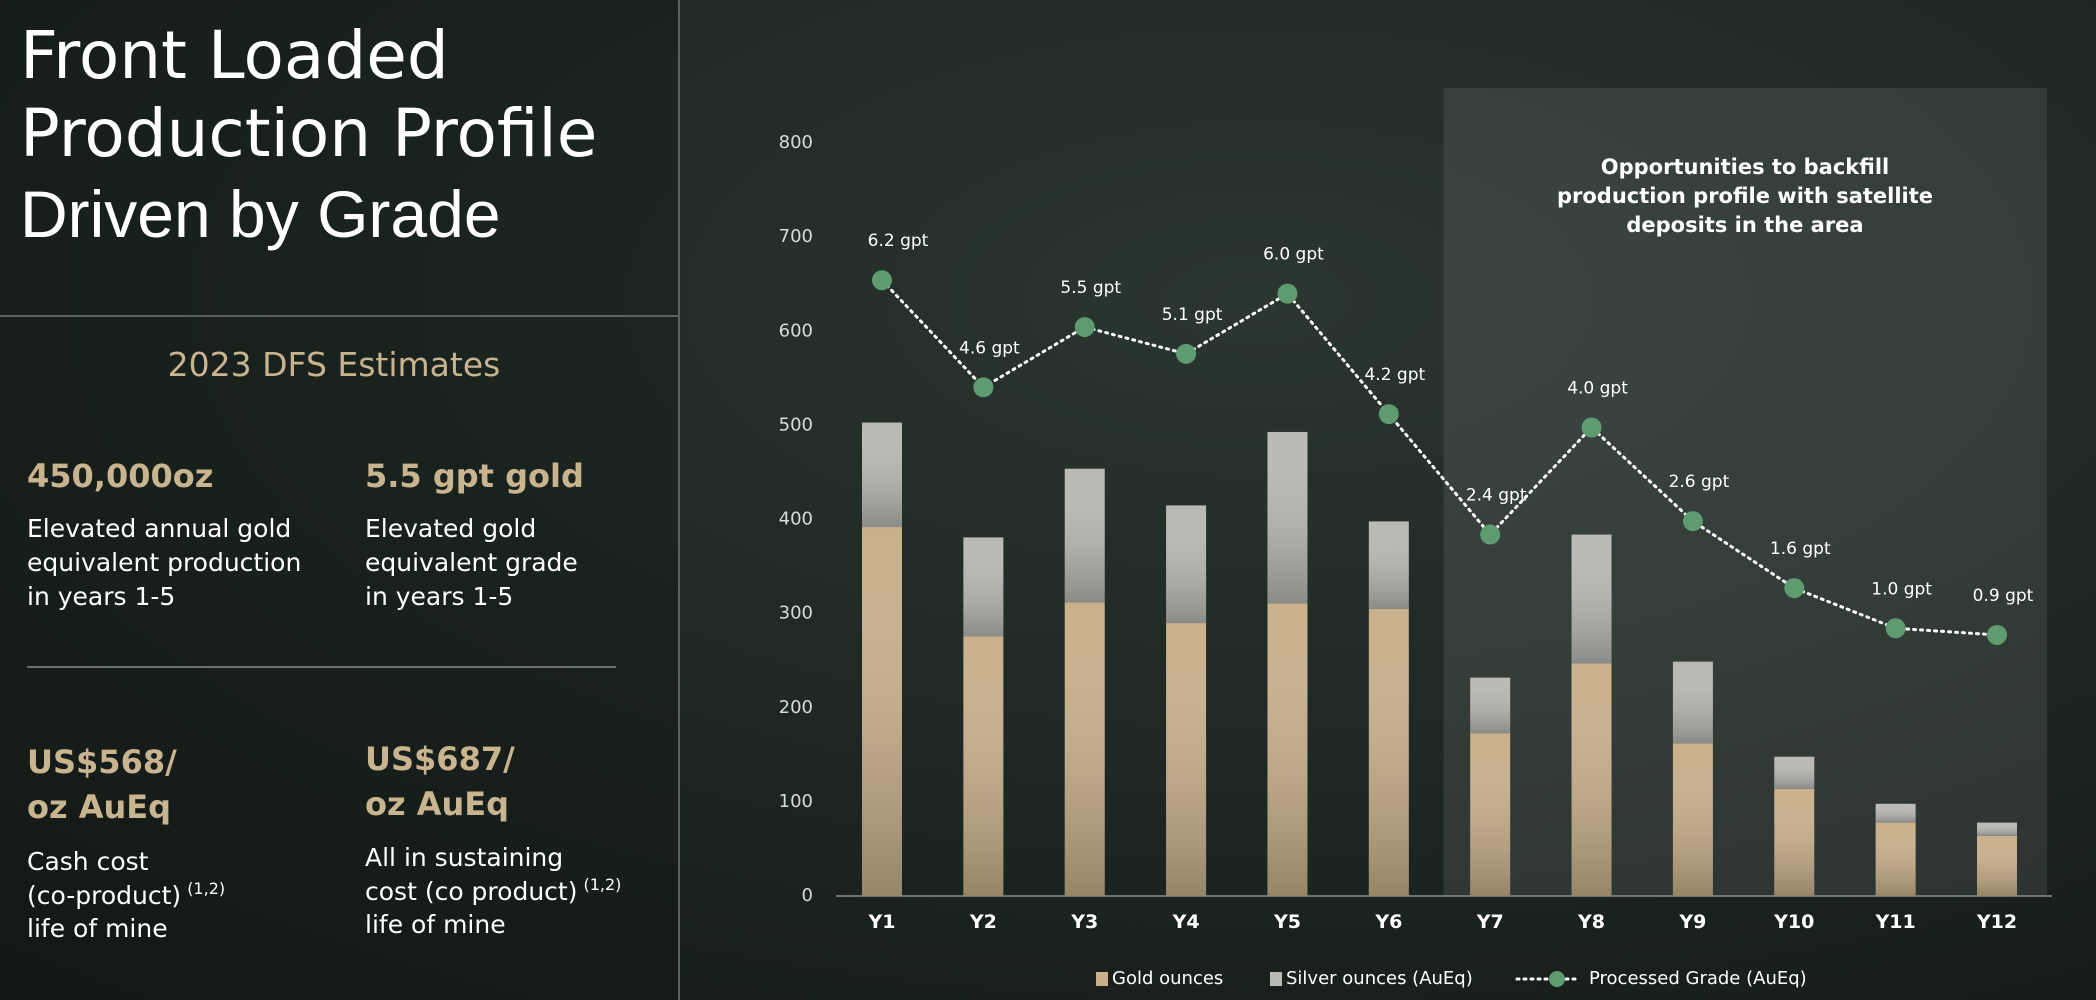 This screenshot has height=1000, width=2096. I want to click on x-tick-label: Y3, so click(1084, 922).